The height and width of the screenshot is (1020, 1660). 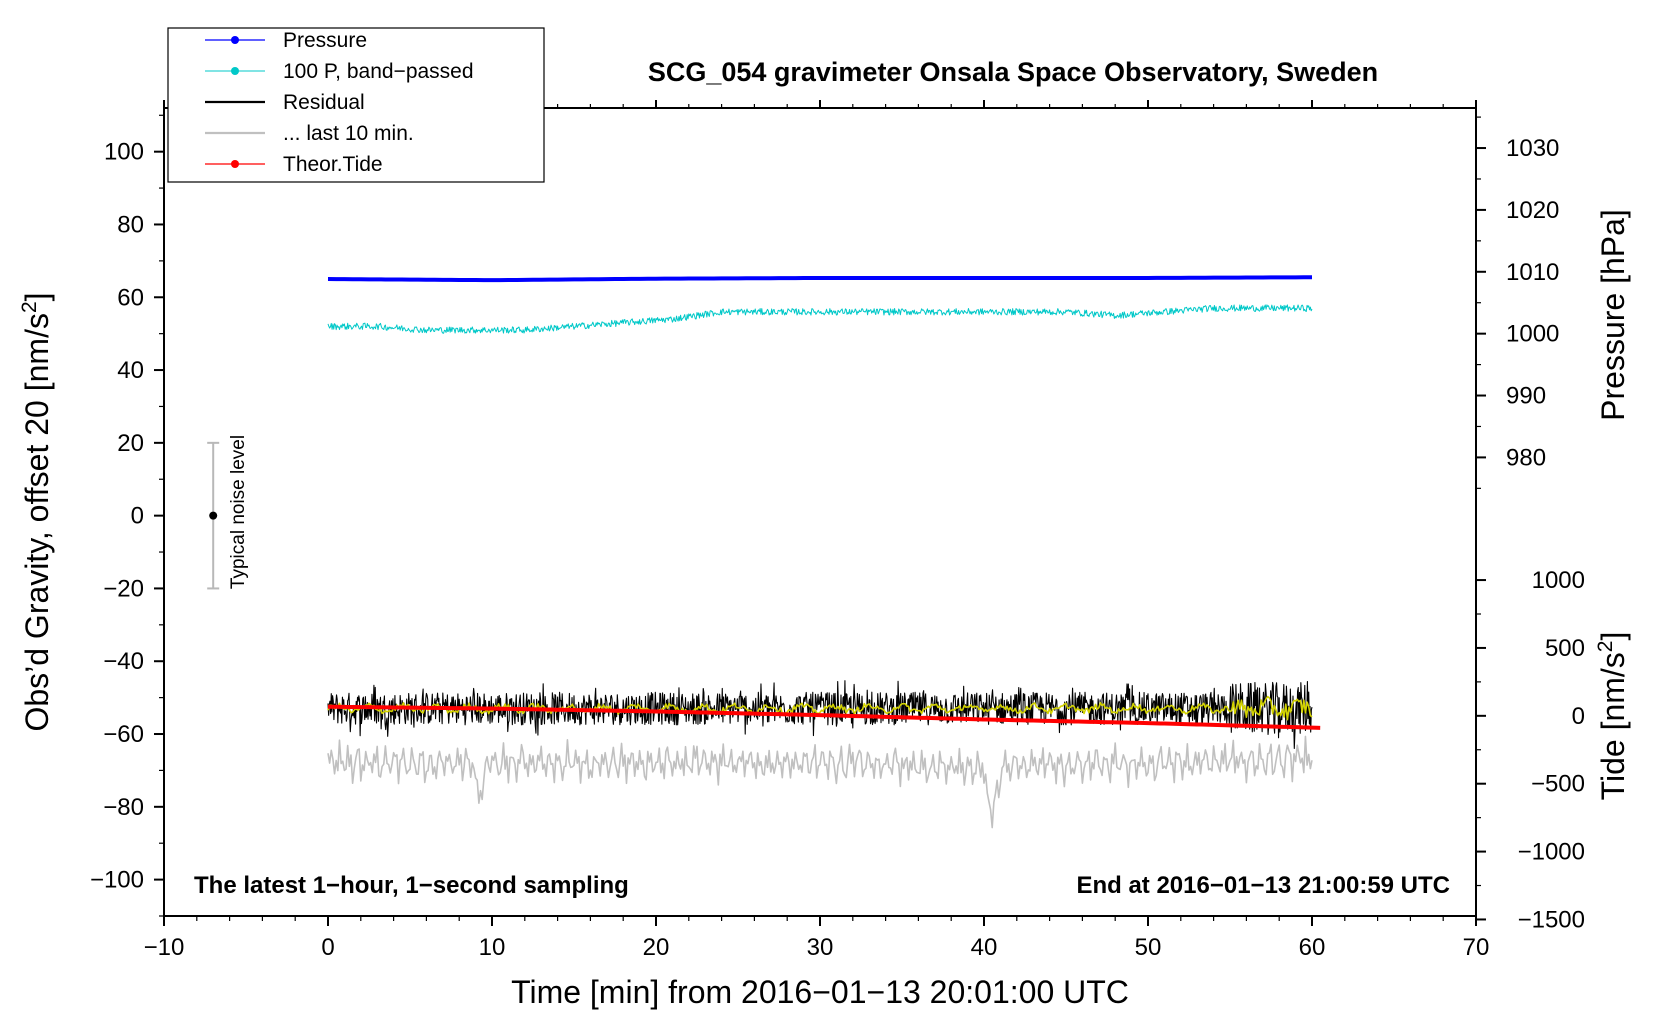 I want to click on legend-label: 100 P, band−passed, so click(x=378, y=71).